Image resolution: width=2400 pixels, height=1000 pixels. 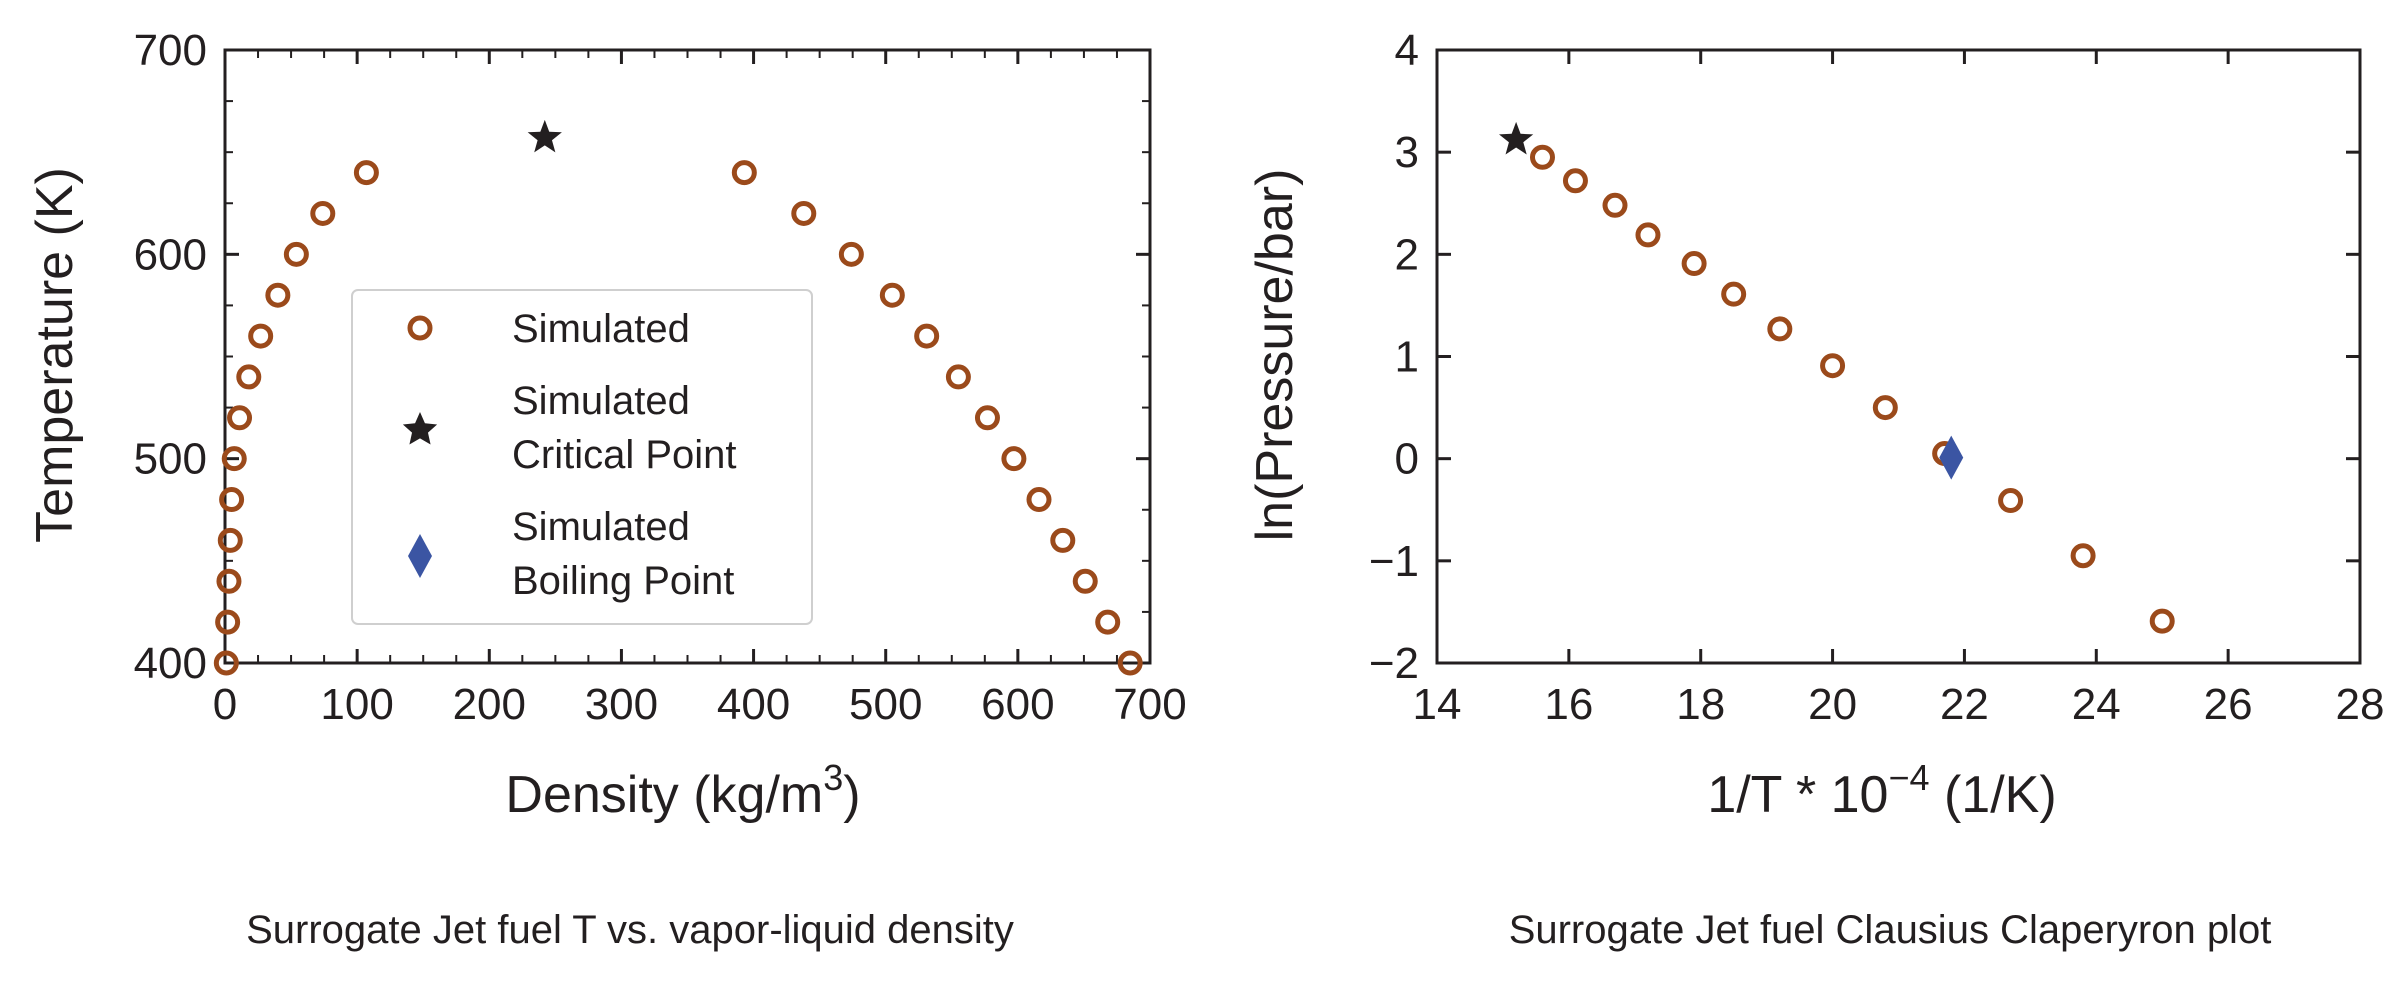 What do you see at coordinates (601, 329) in the screenshot?
I see `legend-label-simulated: Simulated` at bounding box center [601, 329].